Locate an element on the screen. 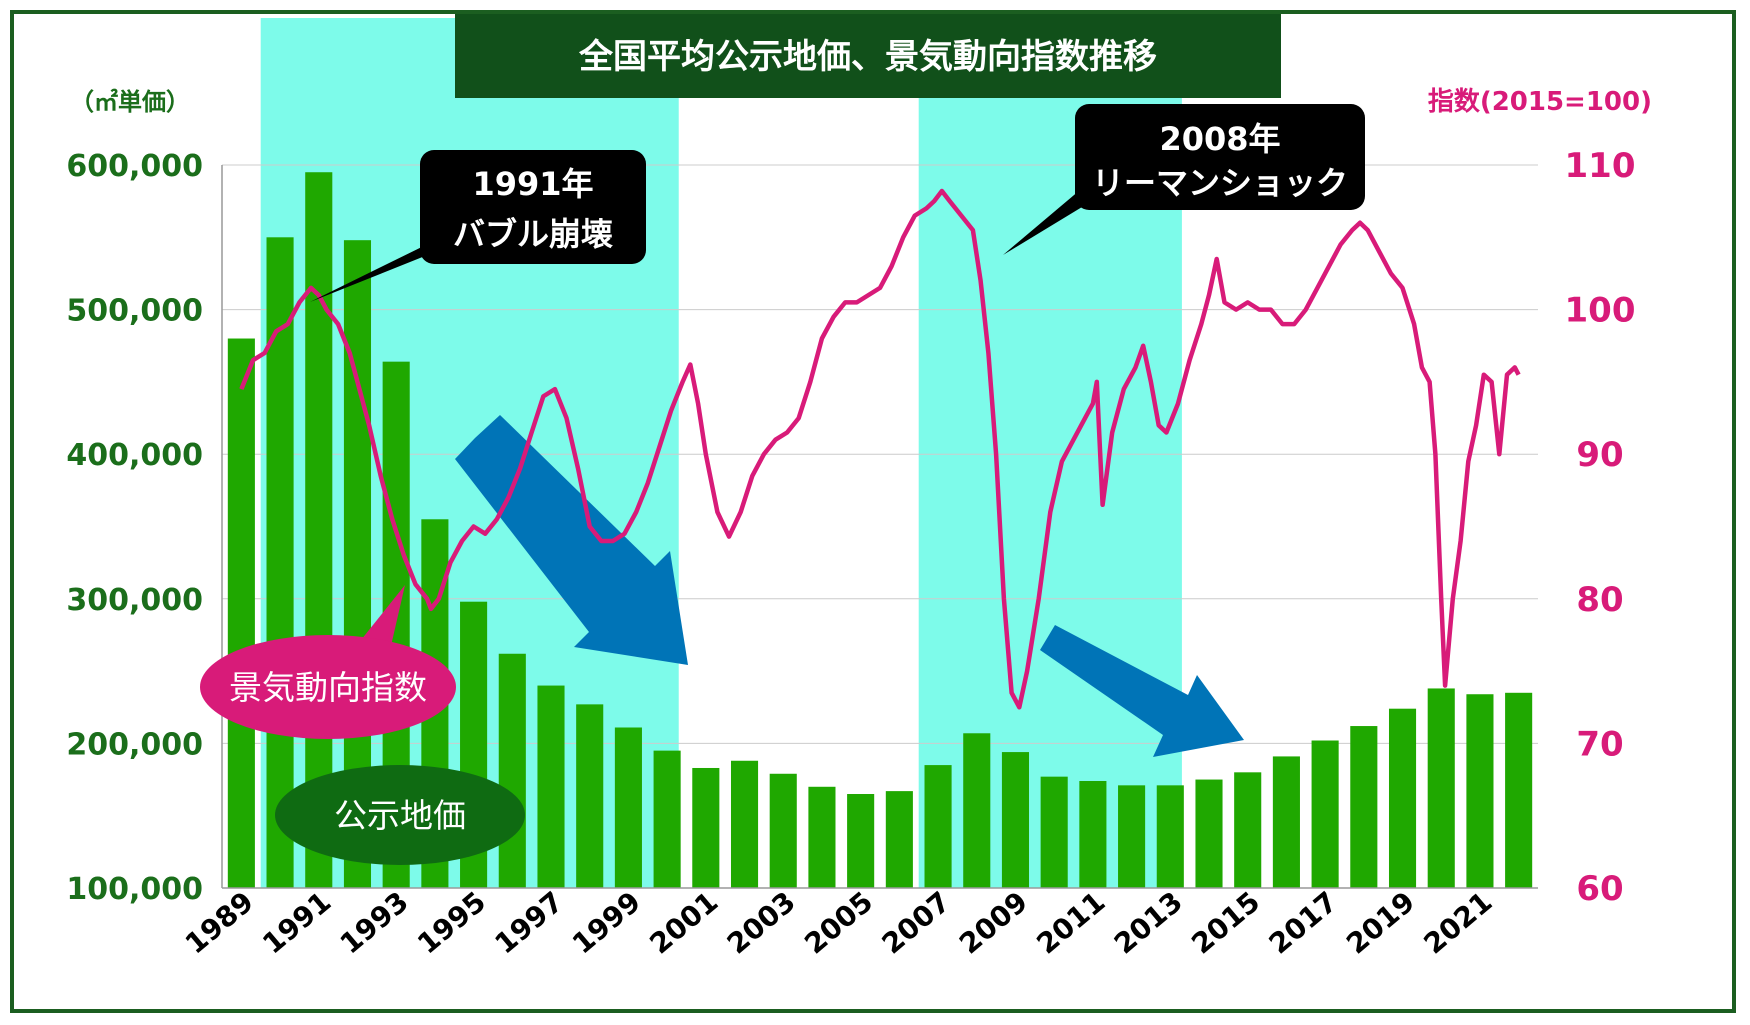 This screenshot has width=1750, height=1025. bar-1996 is located at coordinates (512, 770).